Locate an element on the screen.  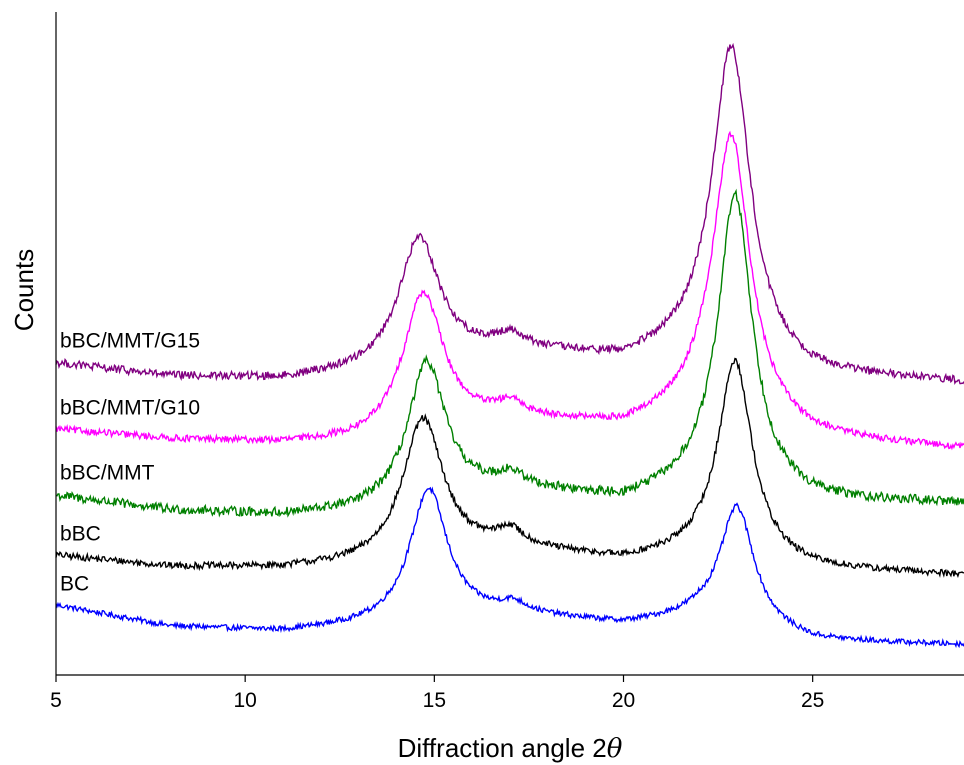
series-label-bc: BC is located at coordinates (74, 584).